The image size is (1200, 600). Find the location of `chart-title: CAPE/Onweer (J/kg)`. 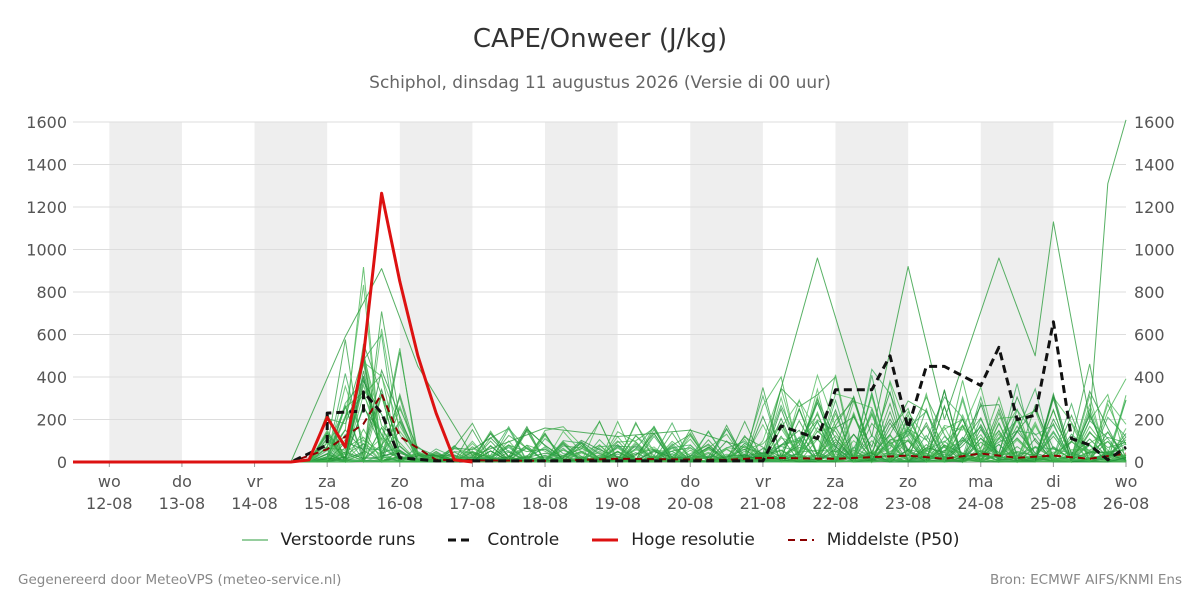

chart-title: CAPE/Onweer (J/kg) is located at coordinates (600, 39).